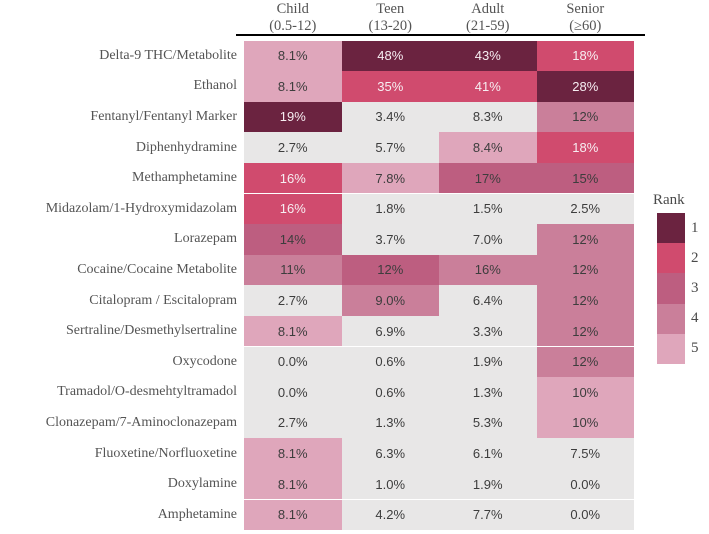  Describe the element at coordinates (165, 453) in the screenshot. I see `row-label: Fluoxetine/Norfluoxetine` at that location.